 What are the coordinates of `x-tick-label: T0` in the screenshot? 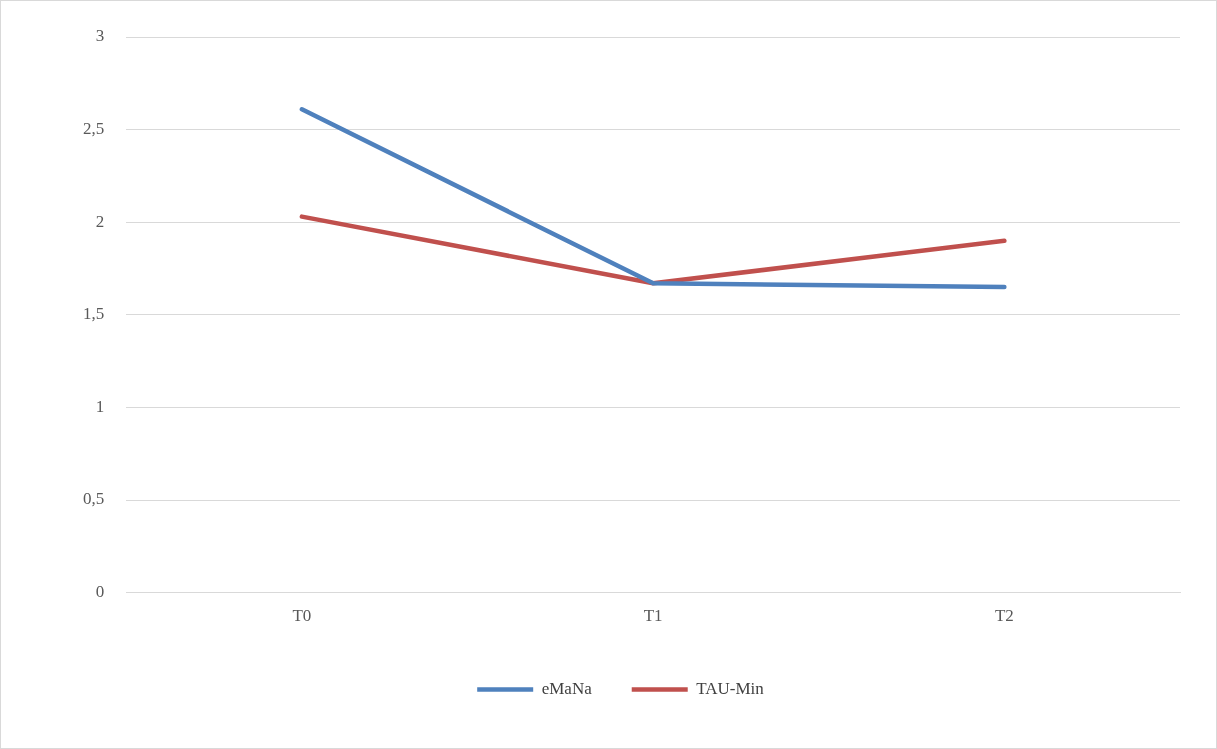 It's located at (302, 616).